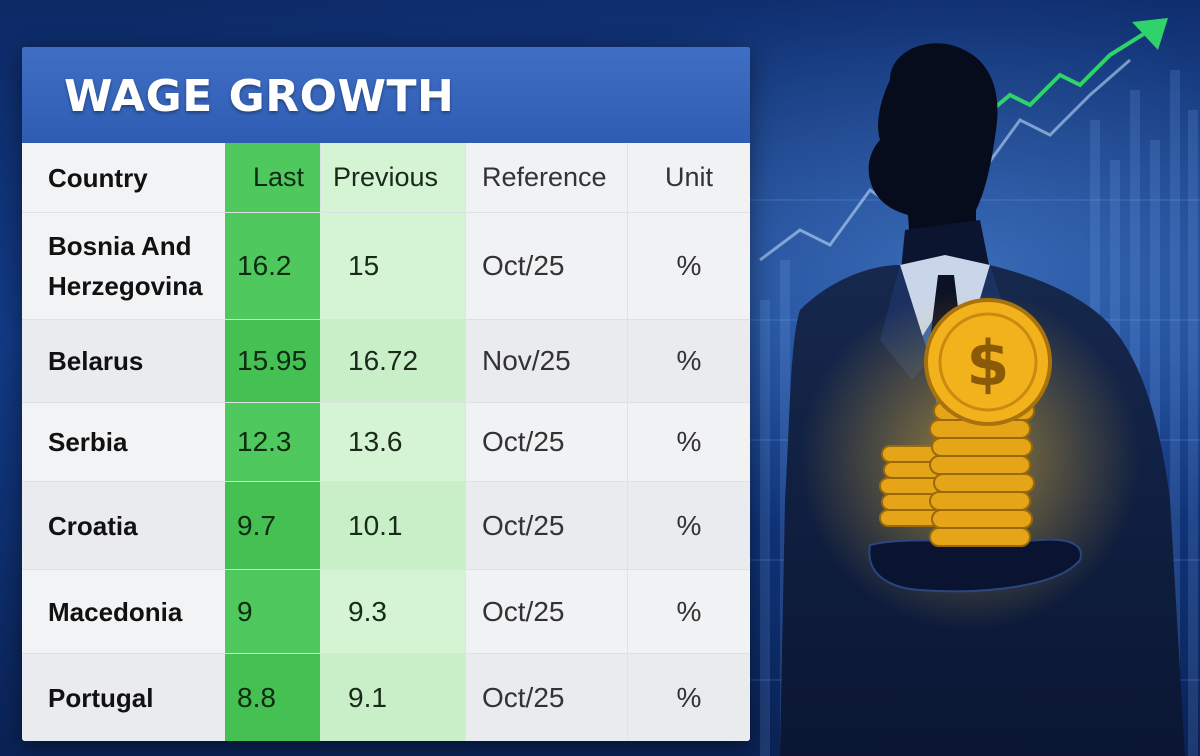 The image size is (1200, 756). Describe the element at coordinates (123, 442) in the screenshot. I see `row-country: Serbia` at that location.